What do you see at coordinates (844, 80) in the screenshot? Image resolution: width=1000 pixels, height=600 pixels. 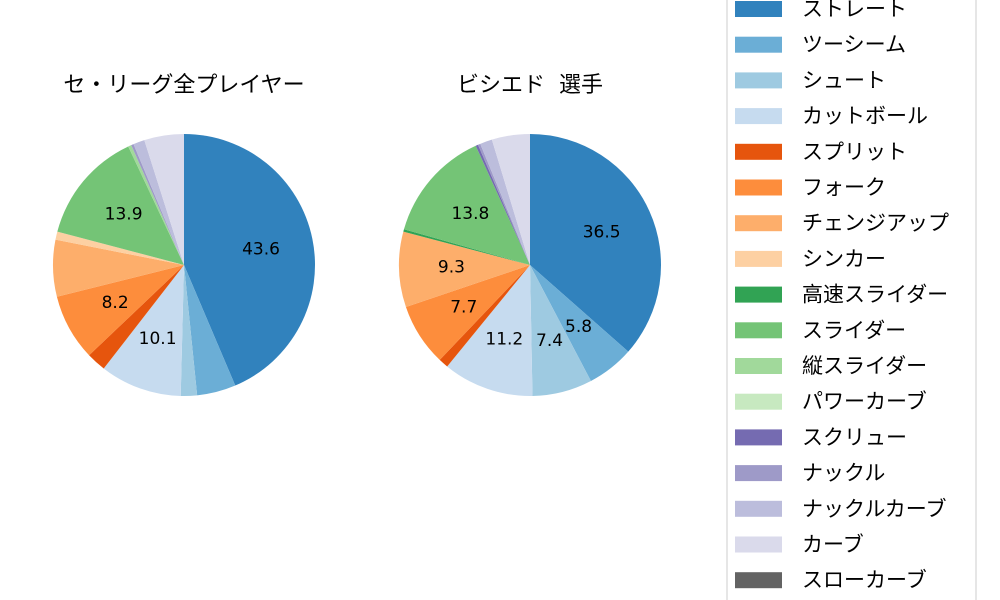 I see `legend-label-2: シュート` at bounding box center [844, 80].